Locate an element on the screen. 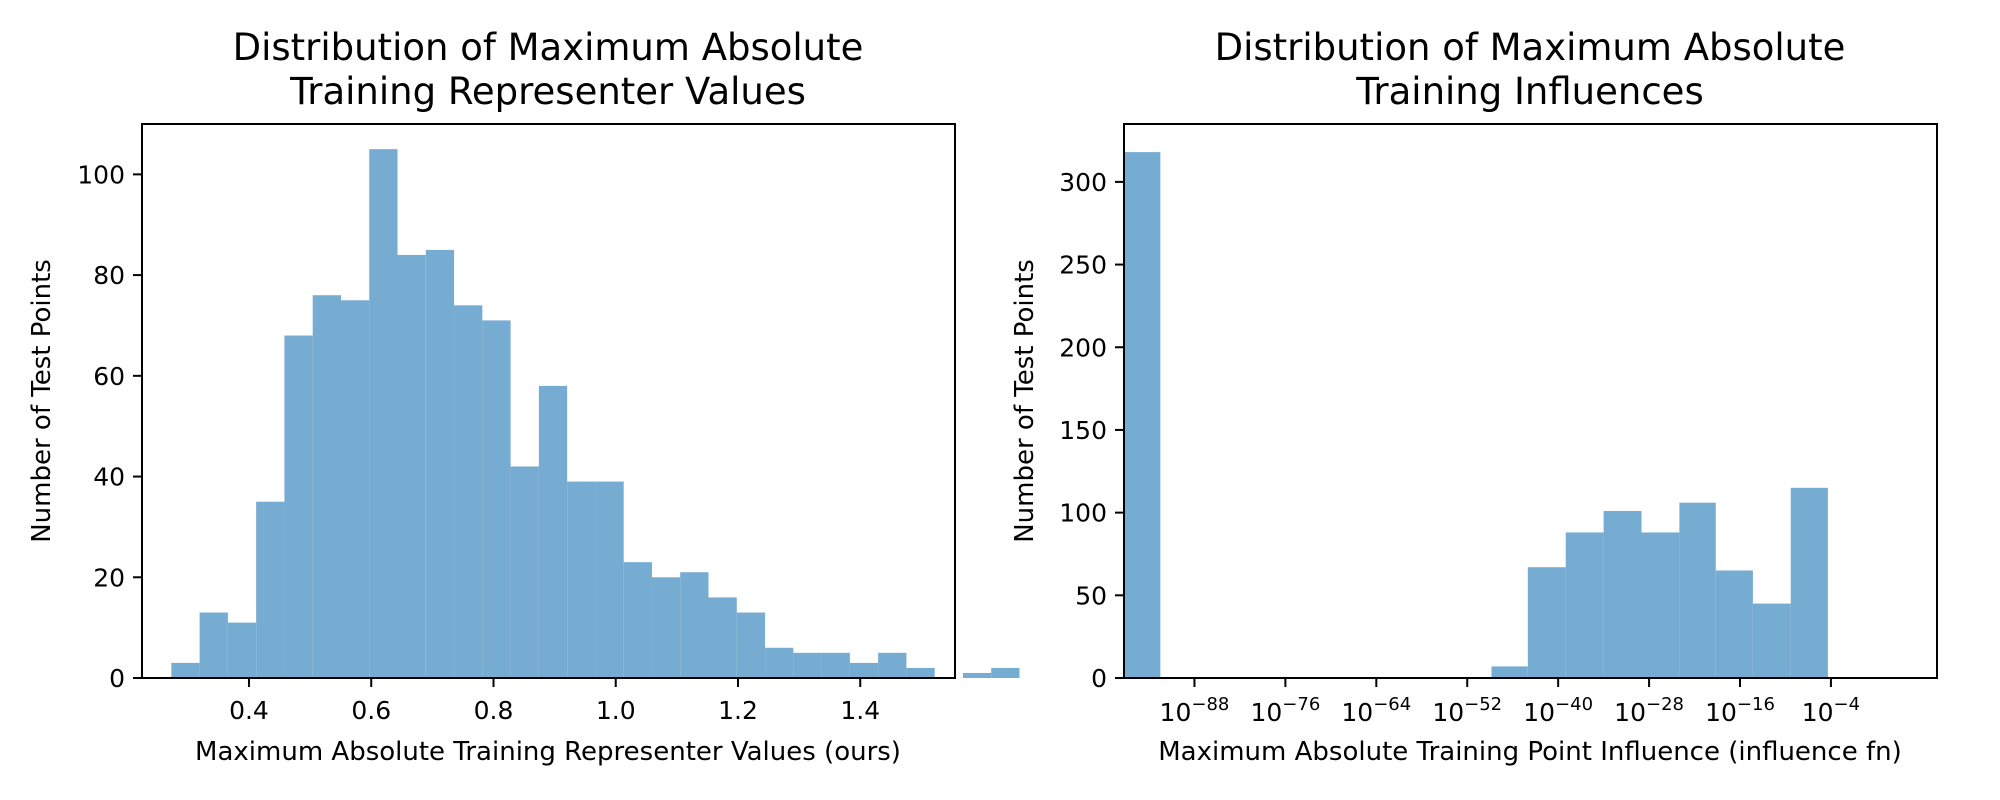 This screenshot has height=800, width=2000. x-tick-label: 10−64 is located at coordinates (1376, 710).